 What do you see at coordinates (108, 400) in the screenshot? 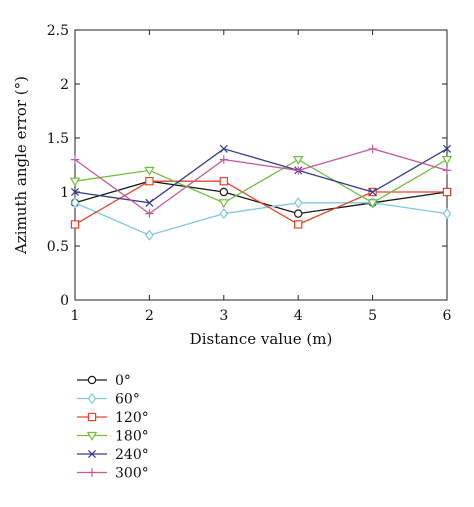
I see `legend-item: 60°` at bounding box center [108, 400].